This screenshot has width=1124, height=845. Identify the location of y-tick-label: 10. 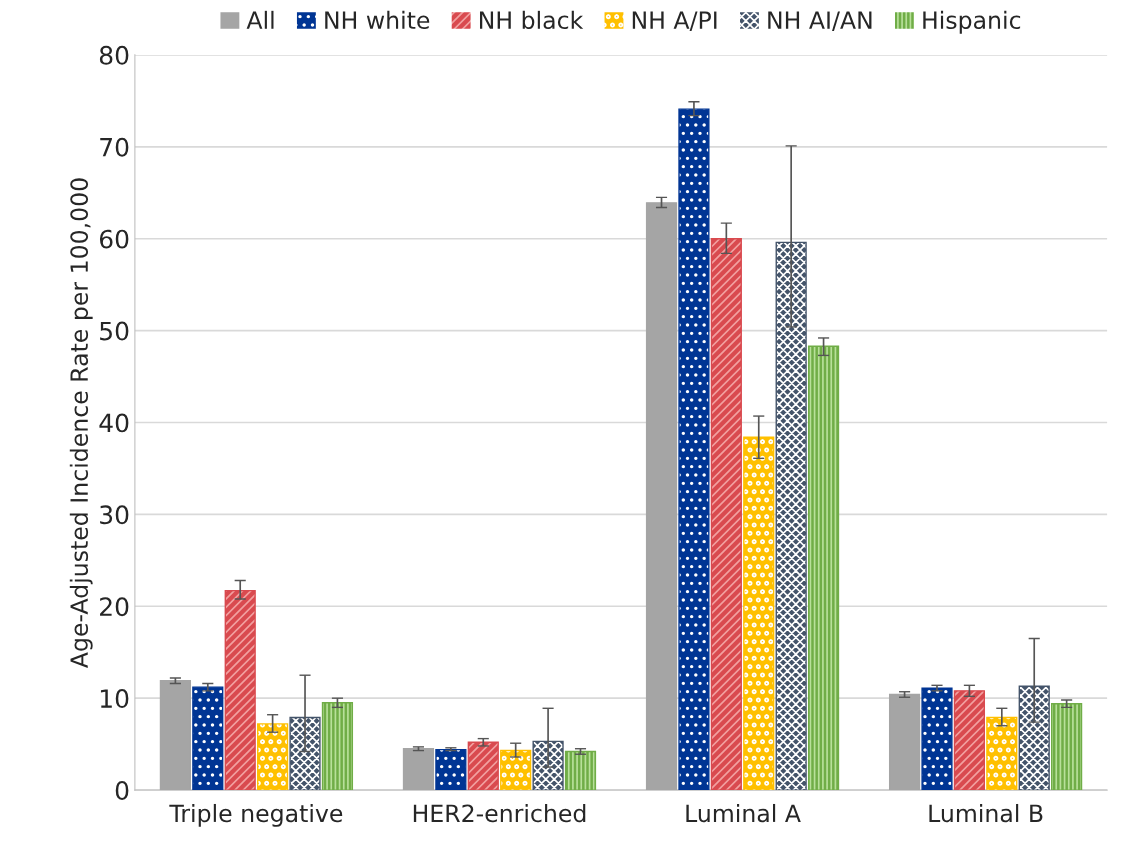
(114, 699).